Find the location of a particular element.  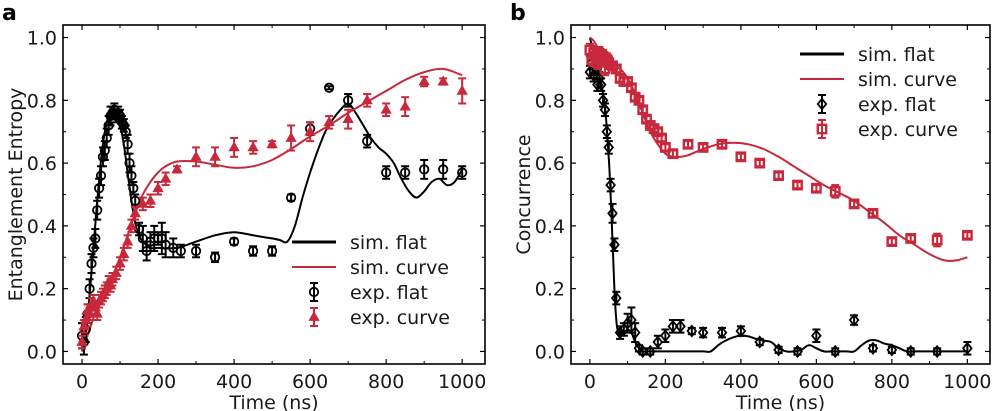

legend-label: exp. flat is located at coordinates (897, 105).